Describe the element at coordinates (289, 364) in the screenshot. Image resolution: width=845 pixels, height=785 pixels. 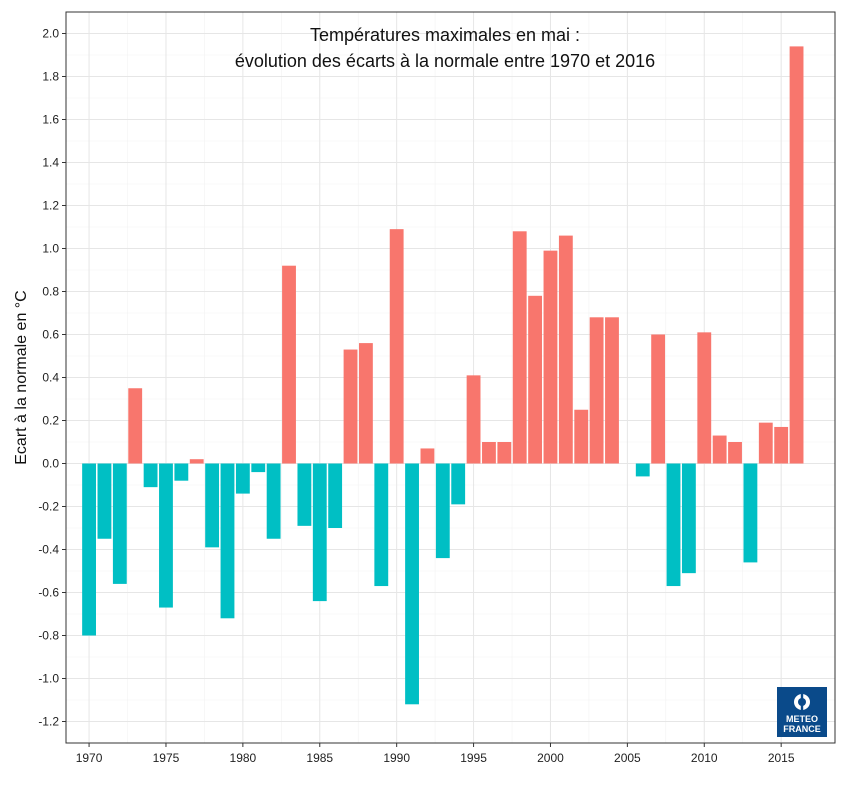
I see `bar-1983` at that location.